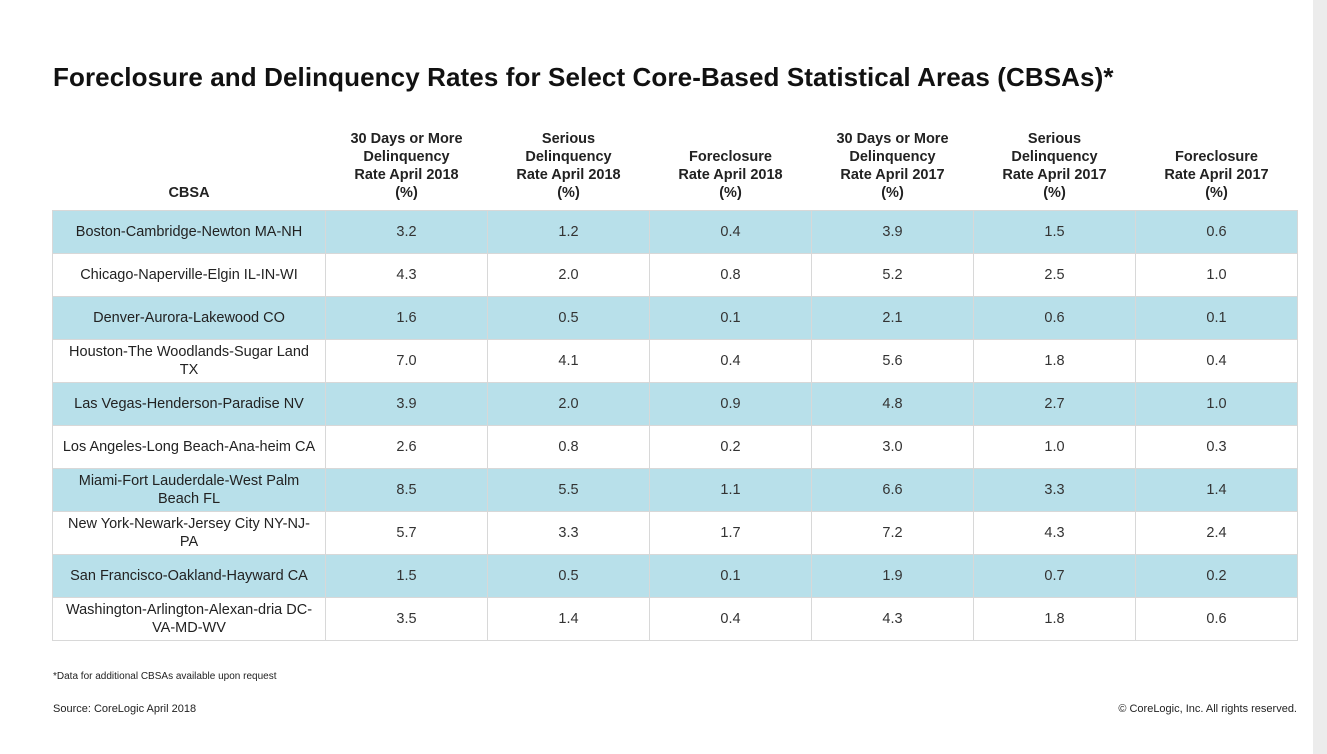 The width and height of the screenshot is (1327, 754). Describe the element at coordinates (189, 489) in the screenshot. I see `cbsa-name-cell: Miami-Fort Lauderdale-West Palm Beach FL` at that location.